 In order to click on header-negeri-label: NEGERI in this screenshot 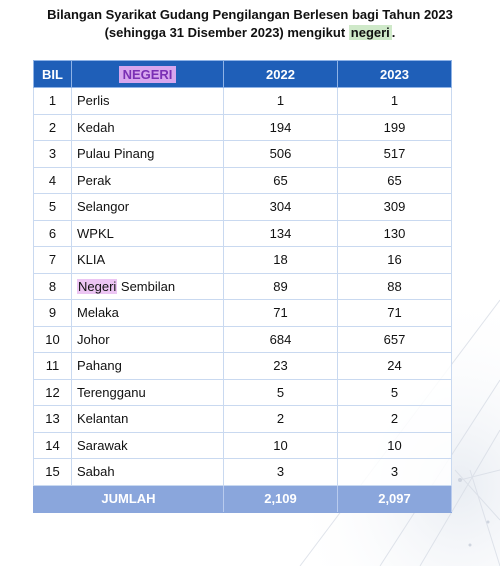, I will do `click(147, 74)`.